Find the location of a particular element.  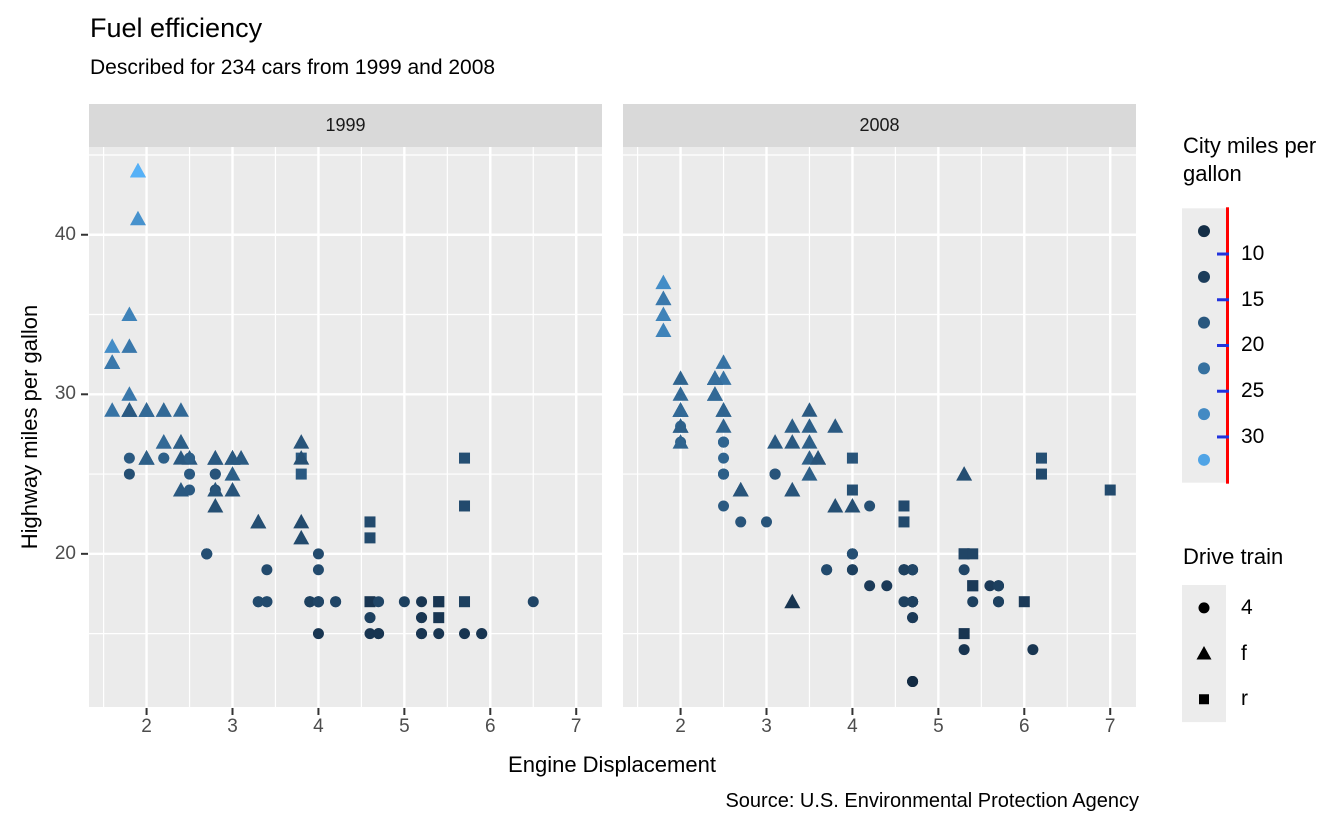

color-legend-label: 15 is located at coordinates (1253, 299).